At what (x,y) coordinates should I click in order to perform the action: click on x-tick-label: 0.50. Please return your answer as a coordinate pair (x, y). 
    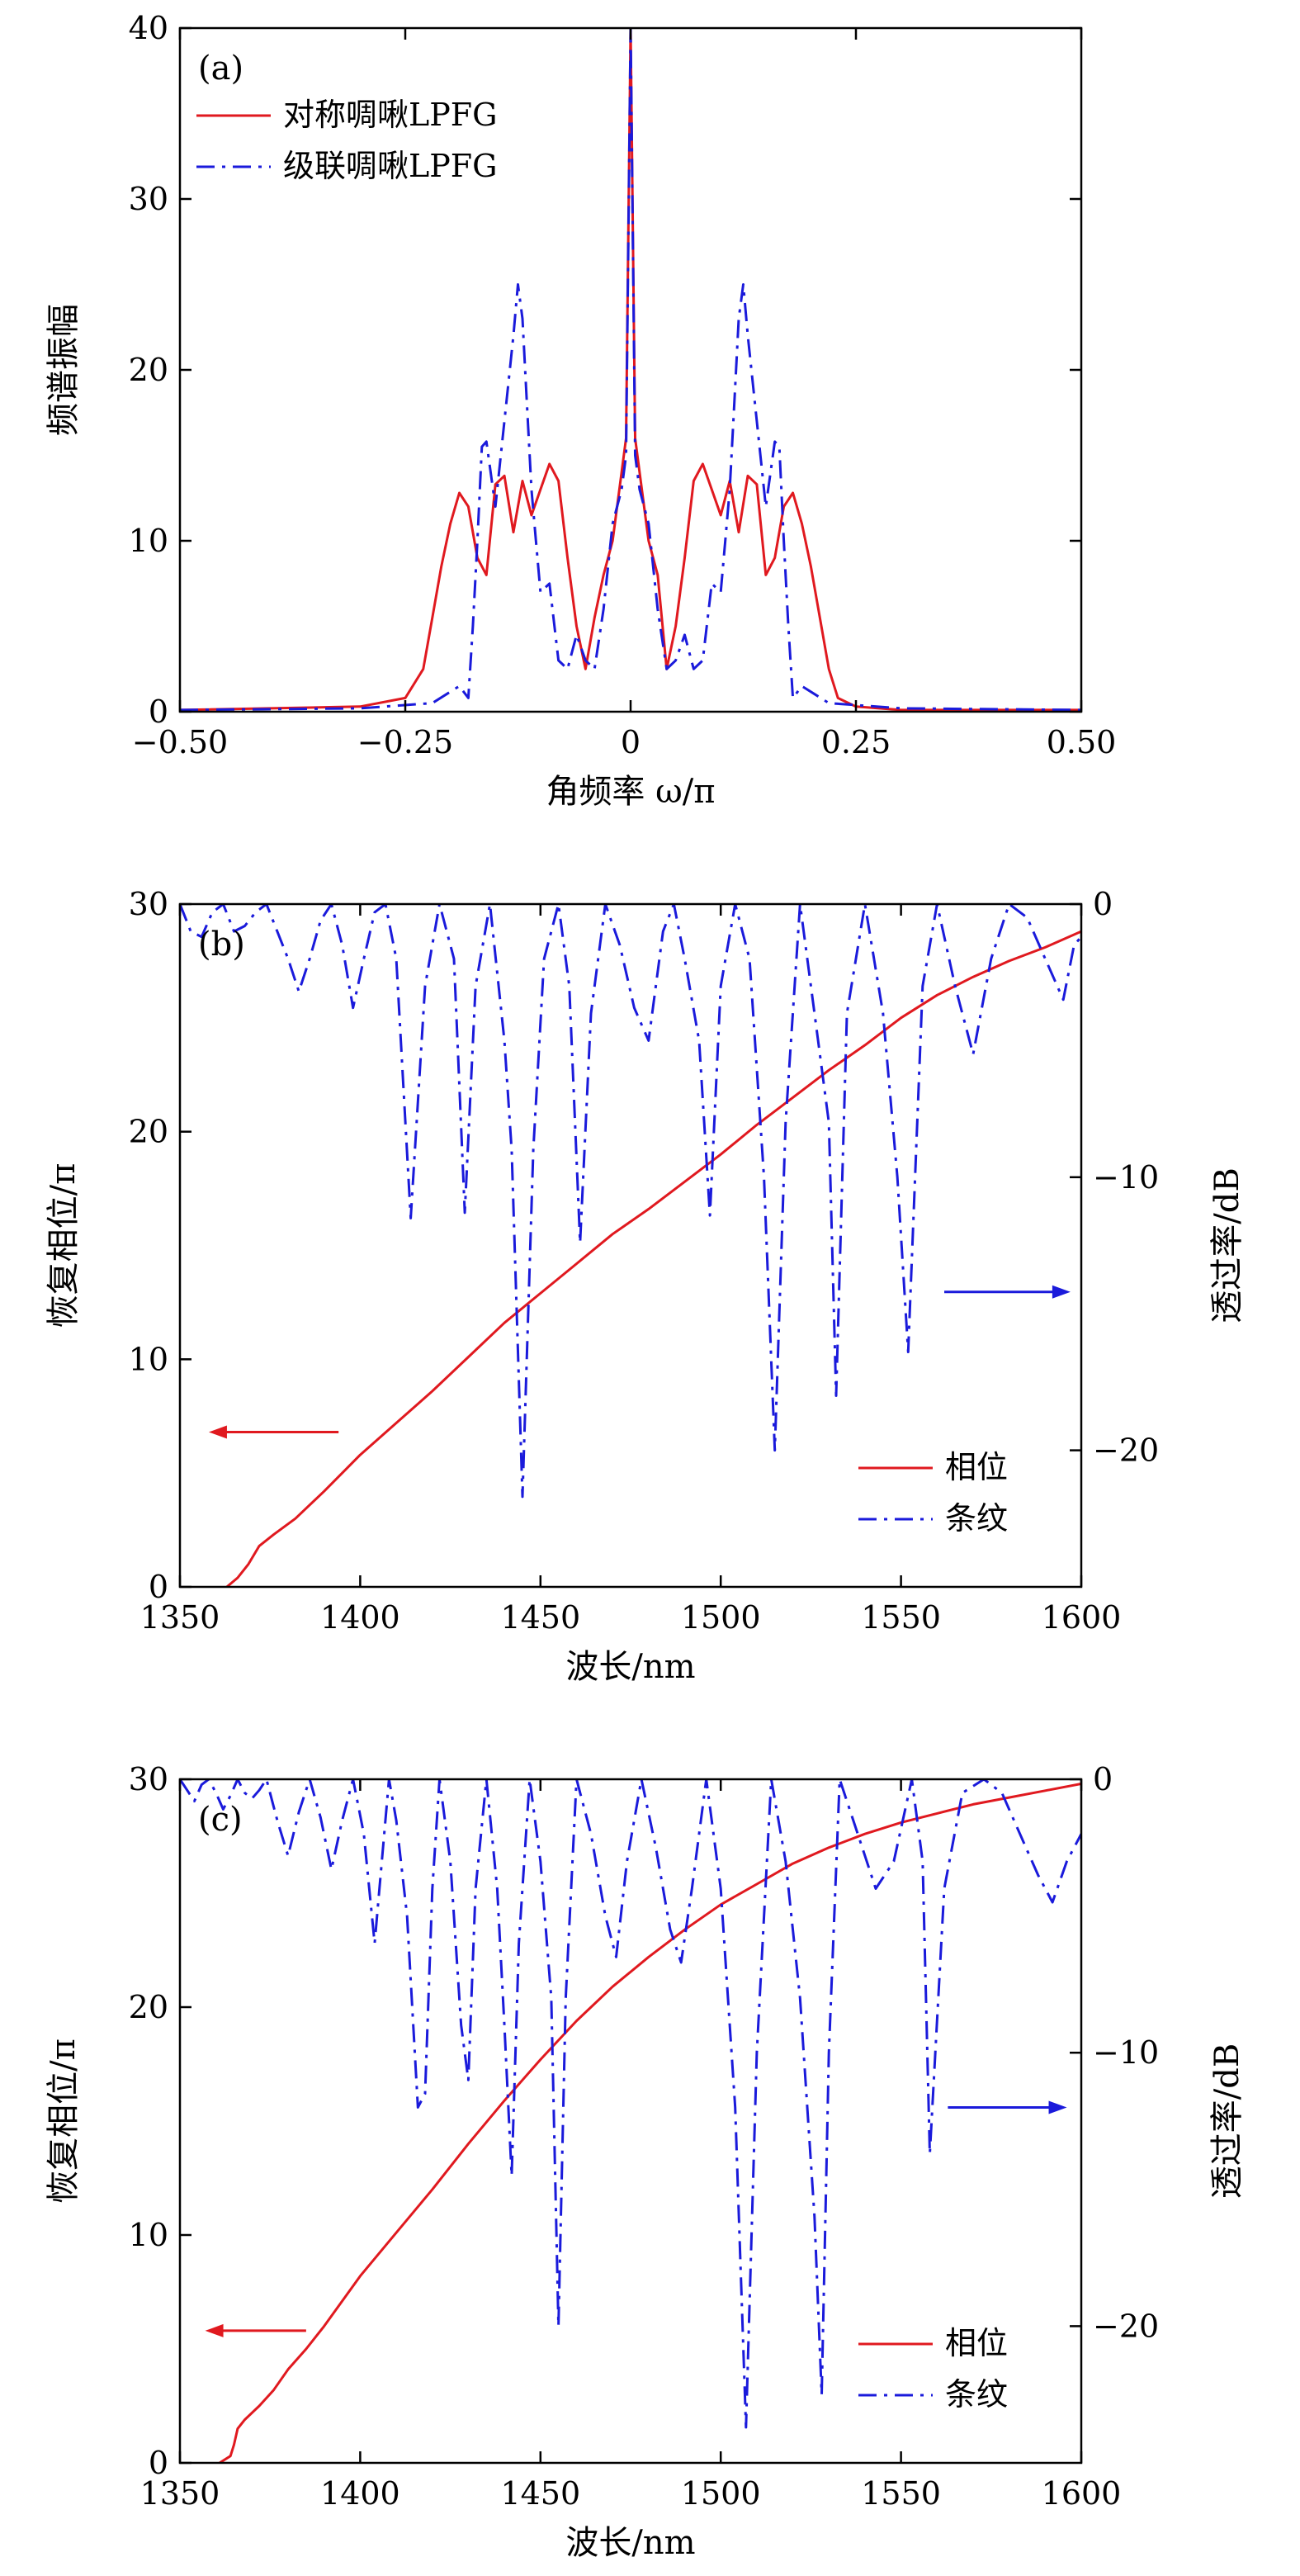
    Looking at the image, I should click on (1082, 742).